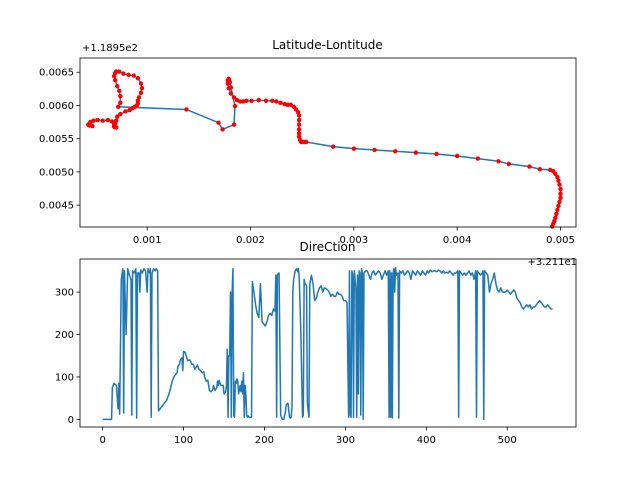 The image size is (640, 480). What do you see at coordinates (328, 247) in the screenshot?
I see `direction-title: DireCtion` at bounding box center [328, 247].